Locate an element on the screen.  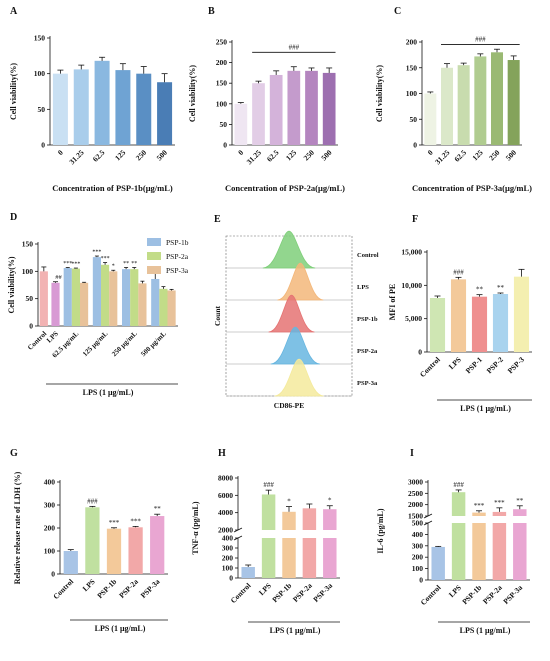
panel-label: C is located at coordinates (397, 11).